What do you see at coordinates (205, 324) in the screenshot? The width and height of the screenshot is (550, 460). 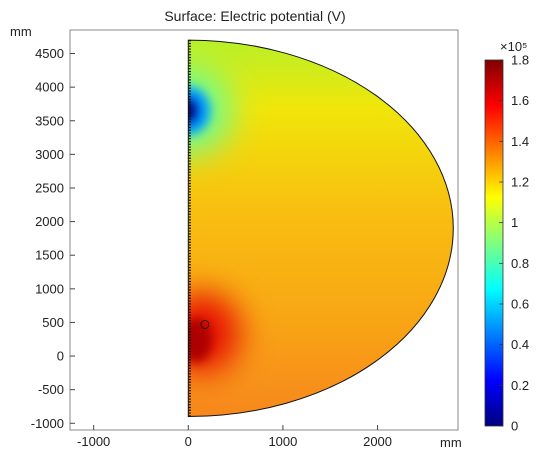 I see `electrode-contour` at bounding box center [205, 324].